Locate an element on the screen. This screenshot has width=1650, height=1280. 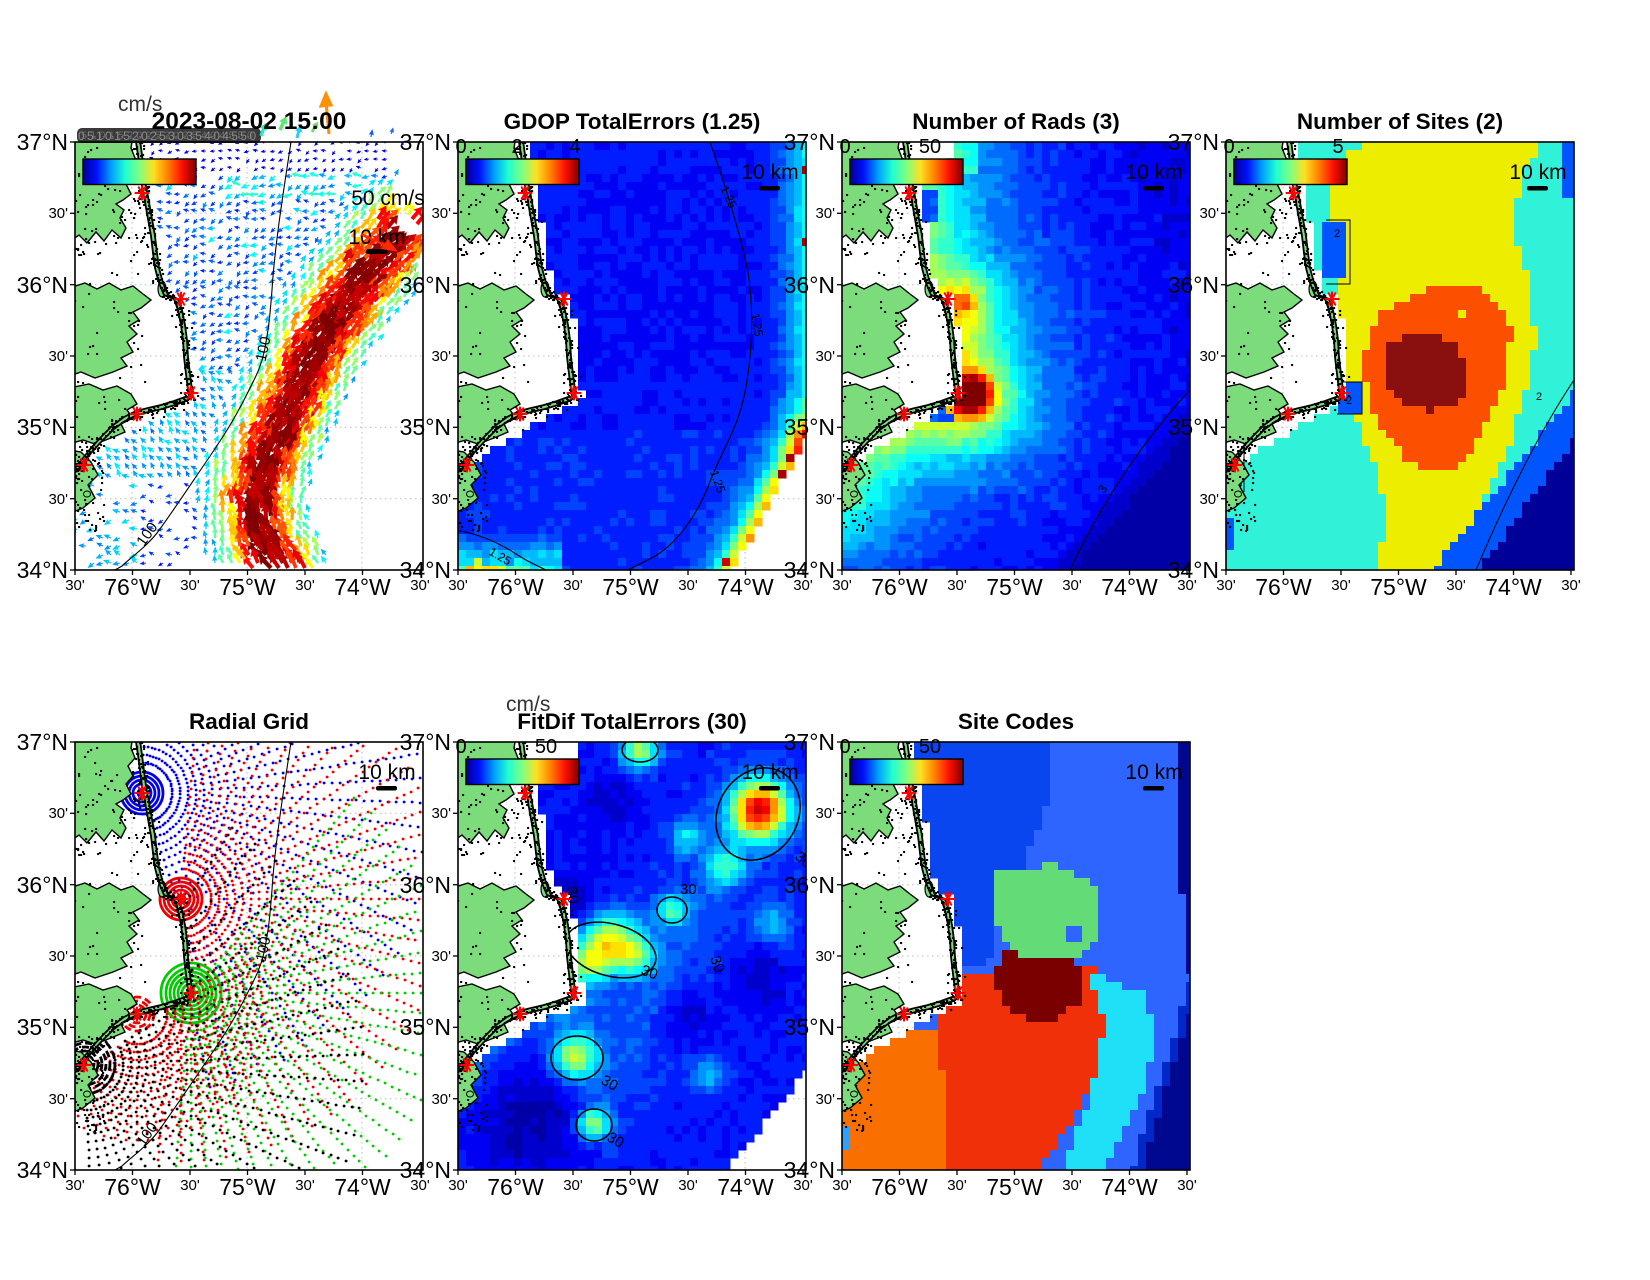
svg-text: 2023-08-02 15:00 is located at coordinates (249, 121).